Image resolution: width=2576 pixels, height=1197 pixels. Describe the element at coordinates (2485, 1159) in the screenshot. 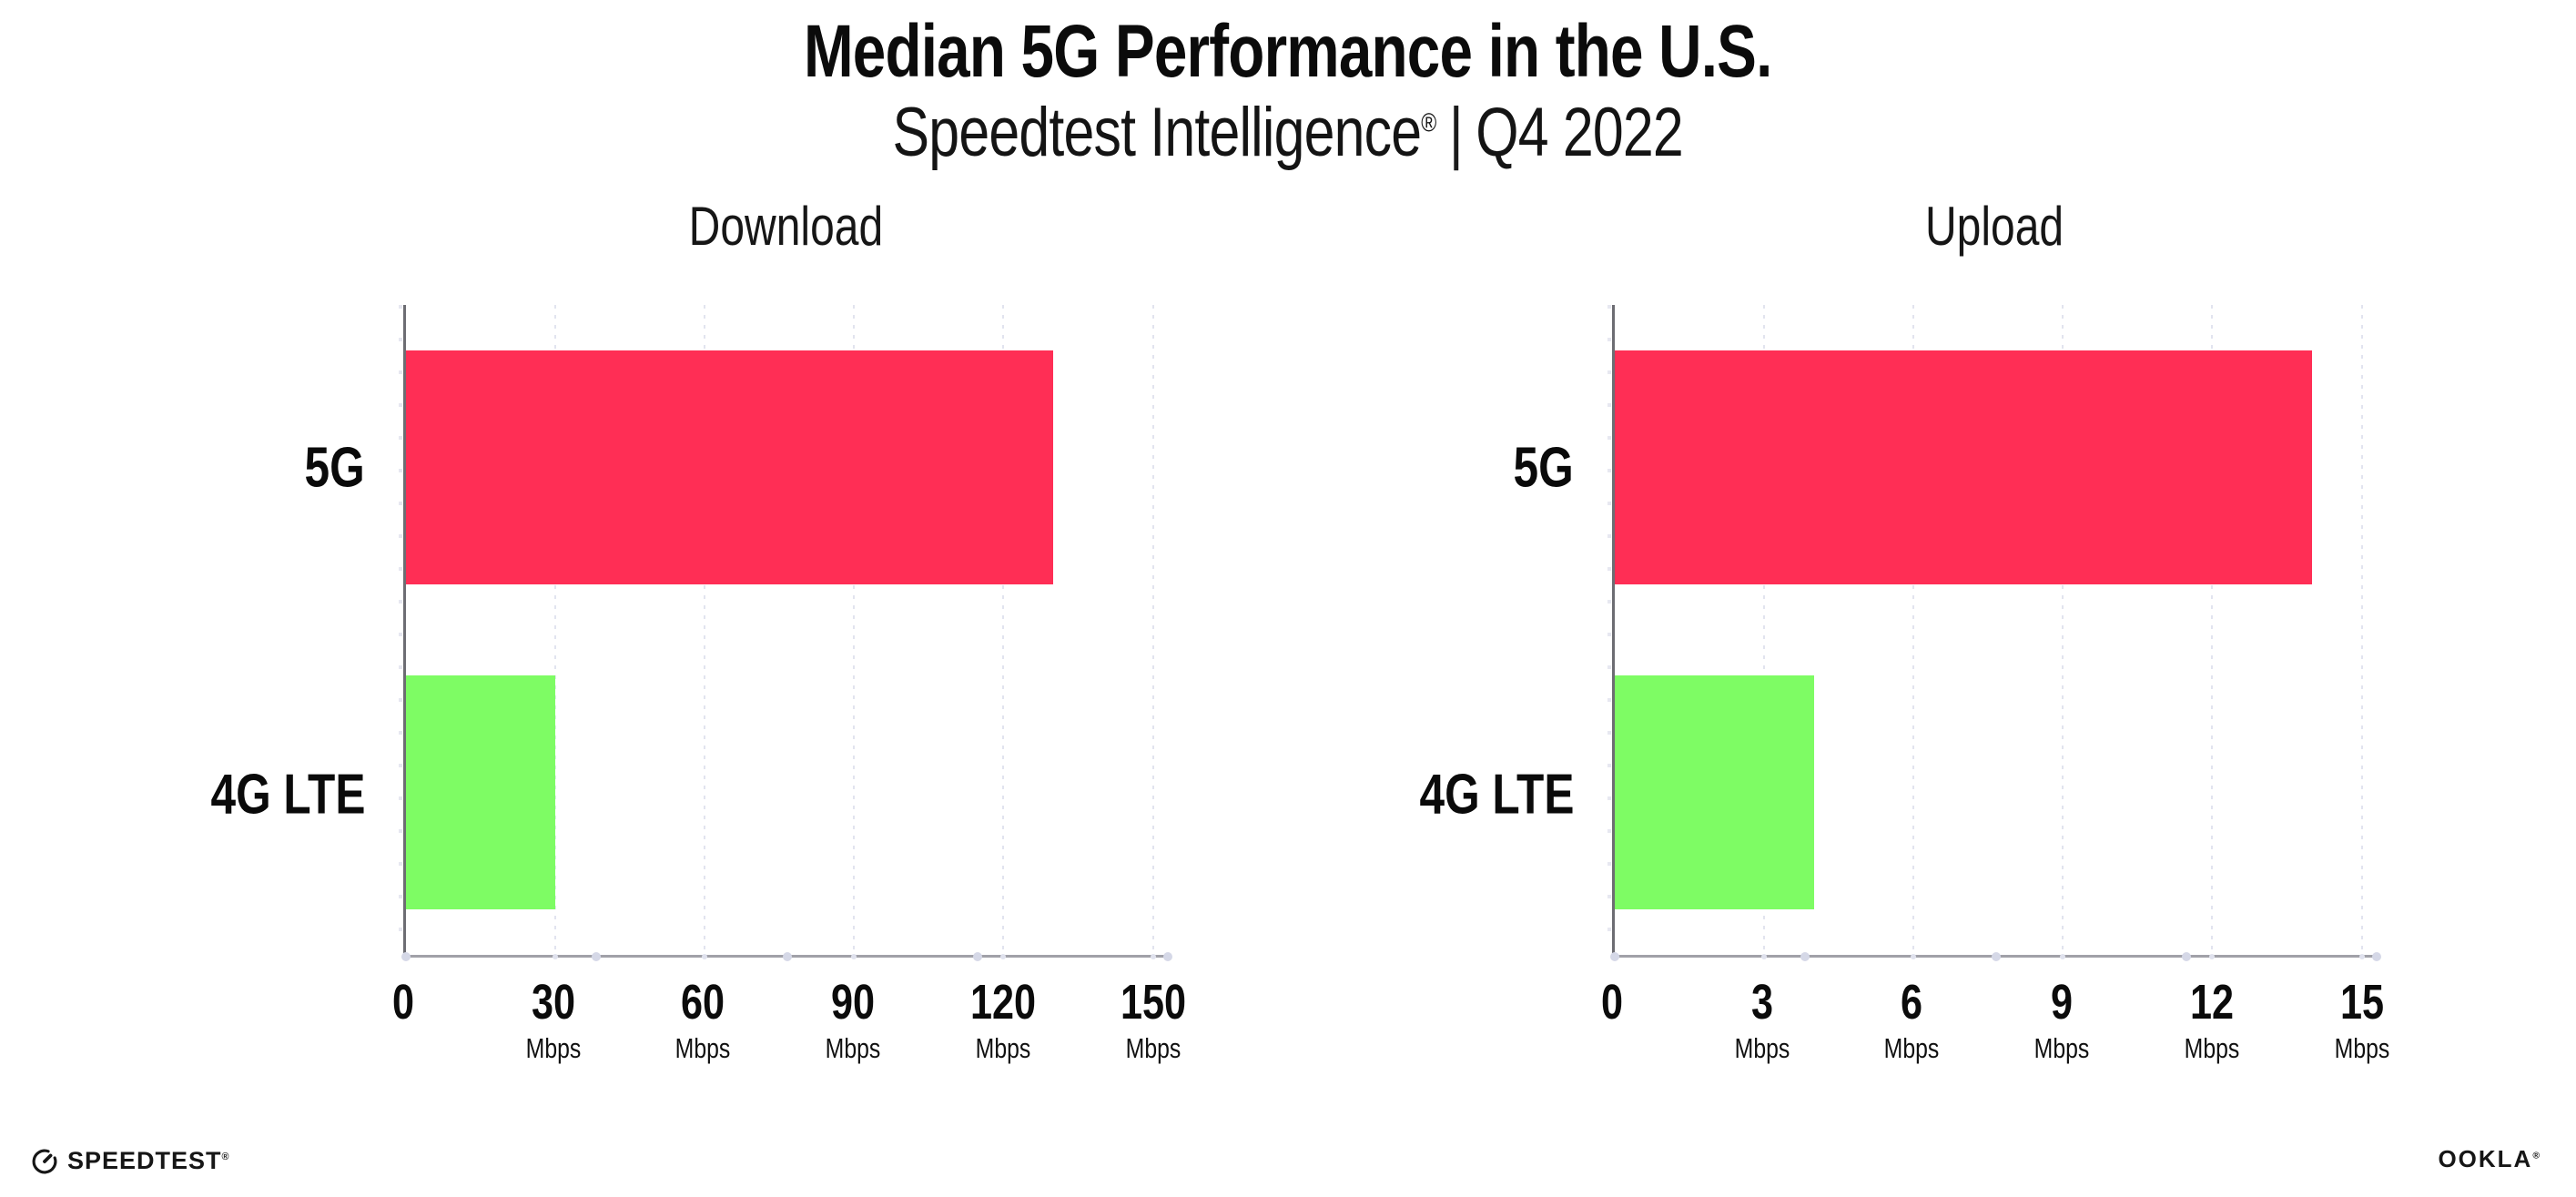

I see `ookla-wordmark-text: OOKLA` at that location.